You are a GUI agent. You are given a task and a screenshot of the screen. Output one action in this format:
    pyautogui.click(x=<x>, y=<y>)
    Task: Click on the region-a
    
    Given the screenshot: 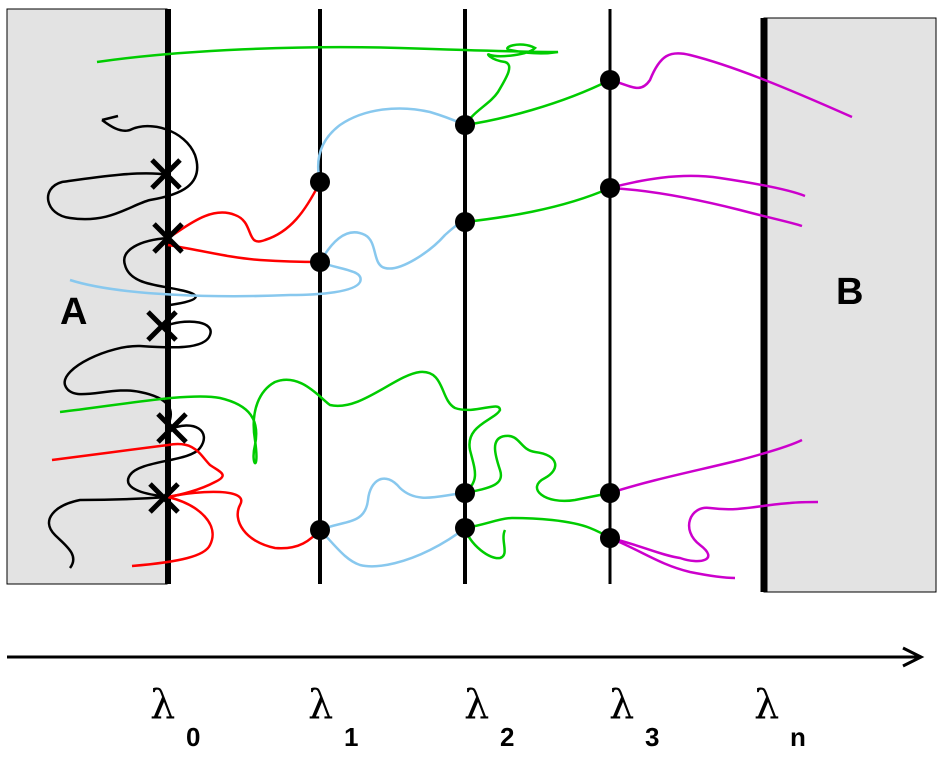 What is the action you would take?
    pyautogui.click(x=87, y=296)
    